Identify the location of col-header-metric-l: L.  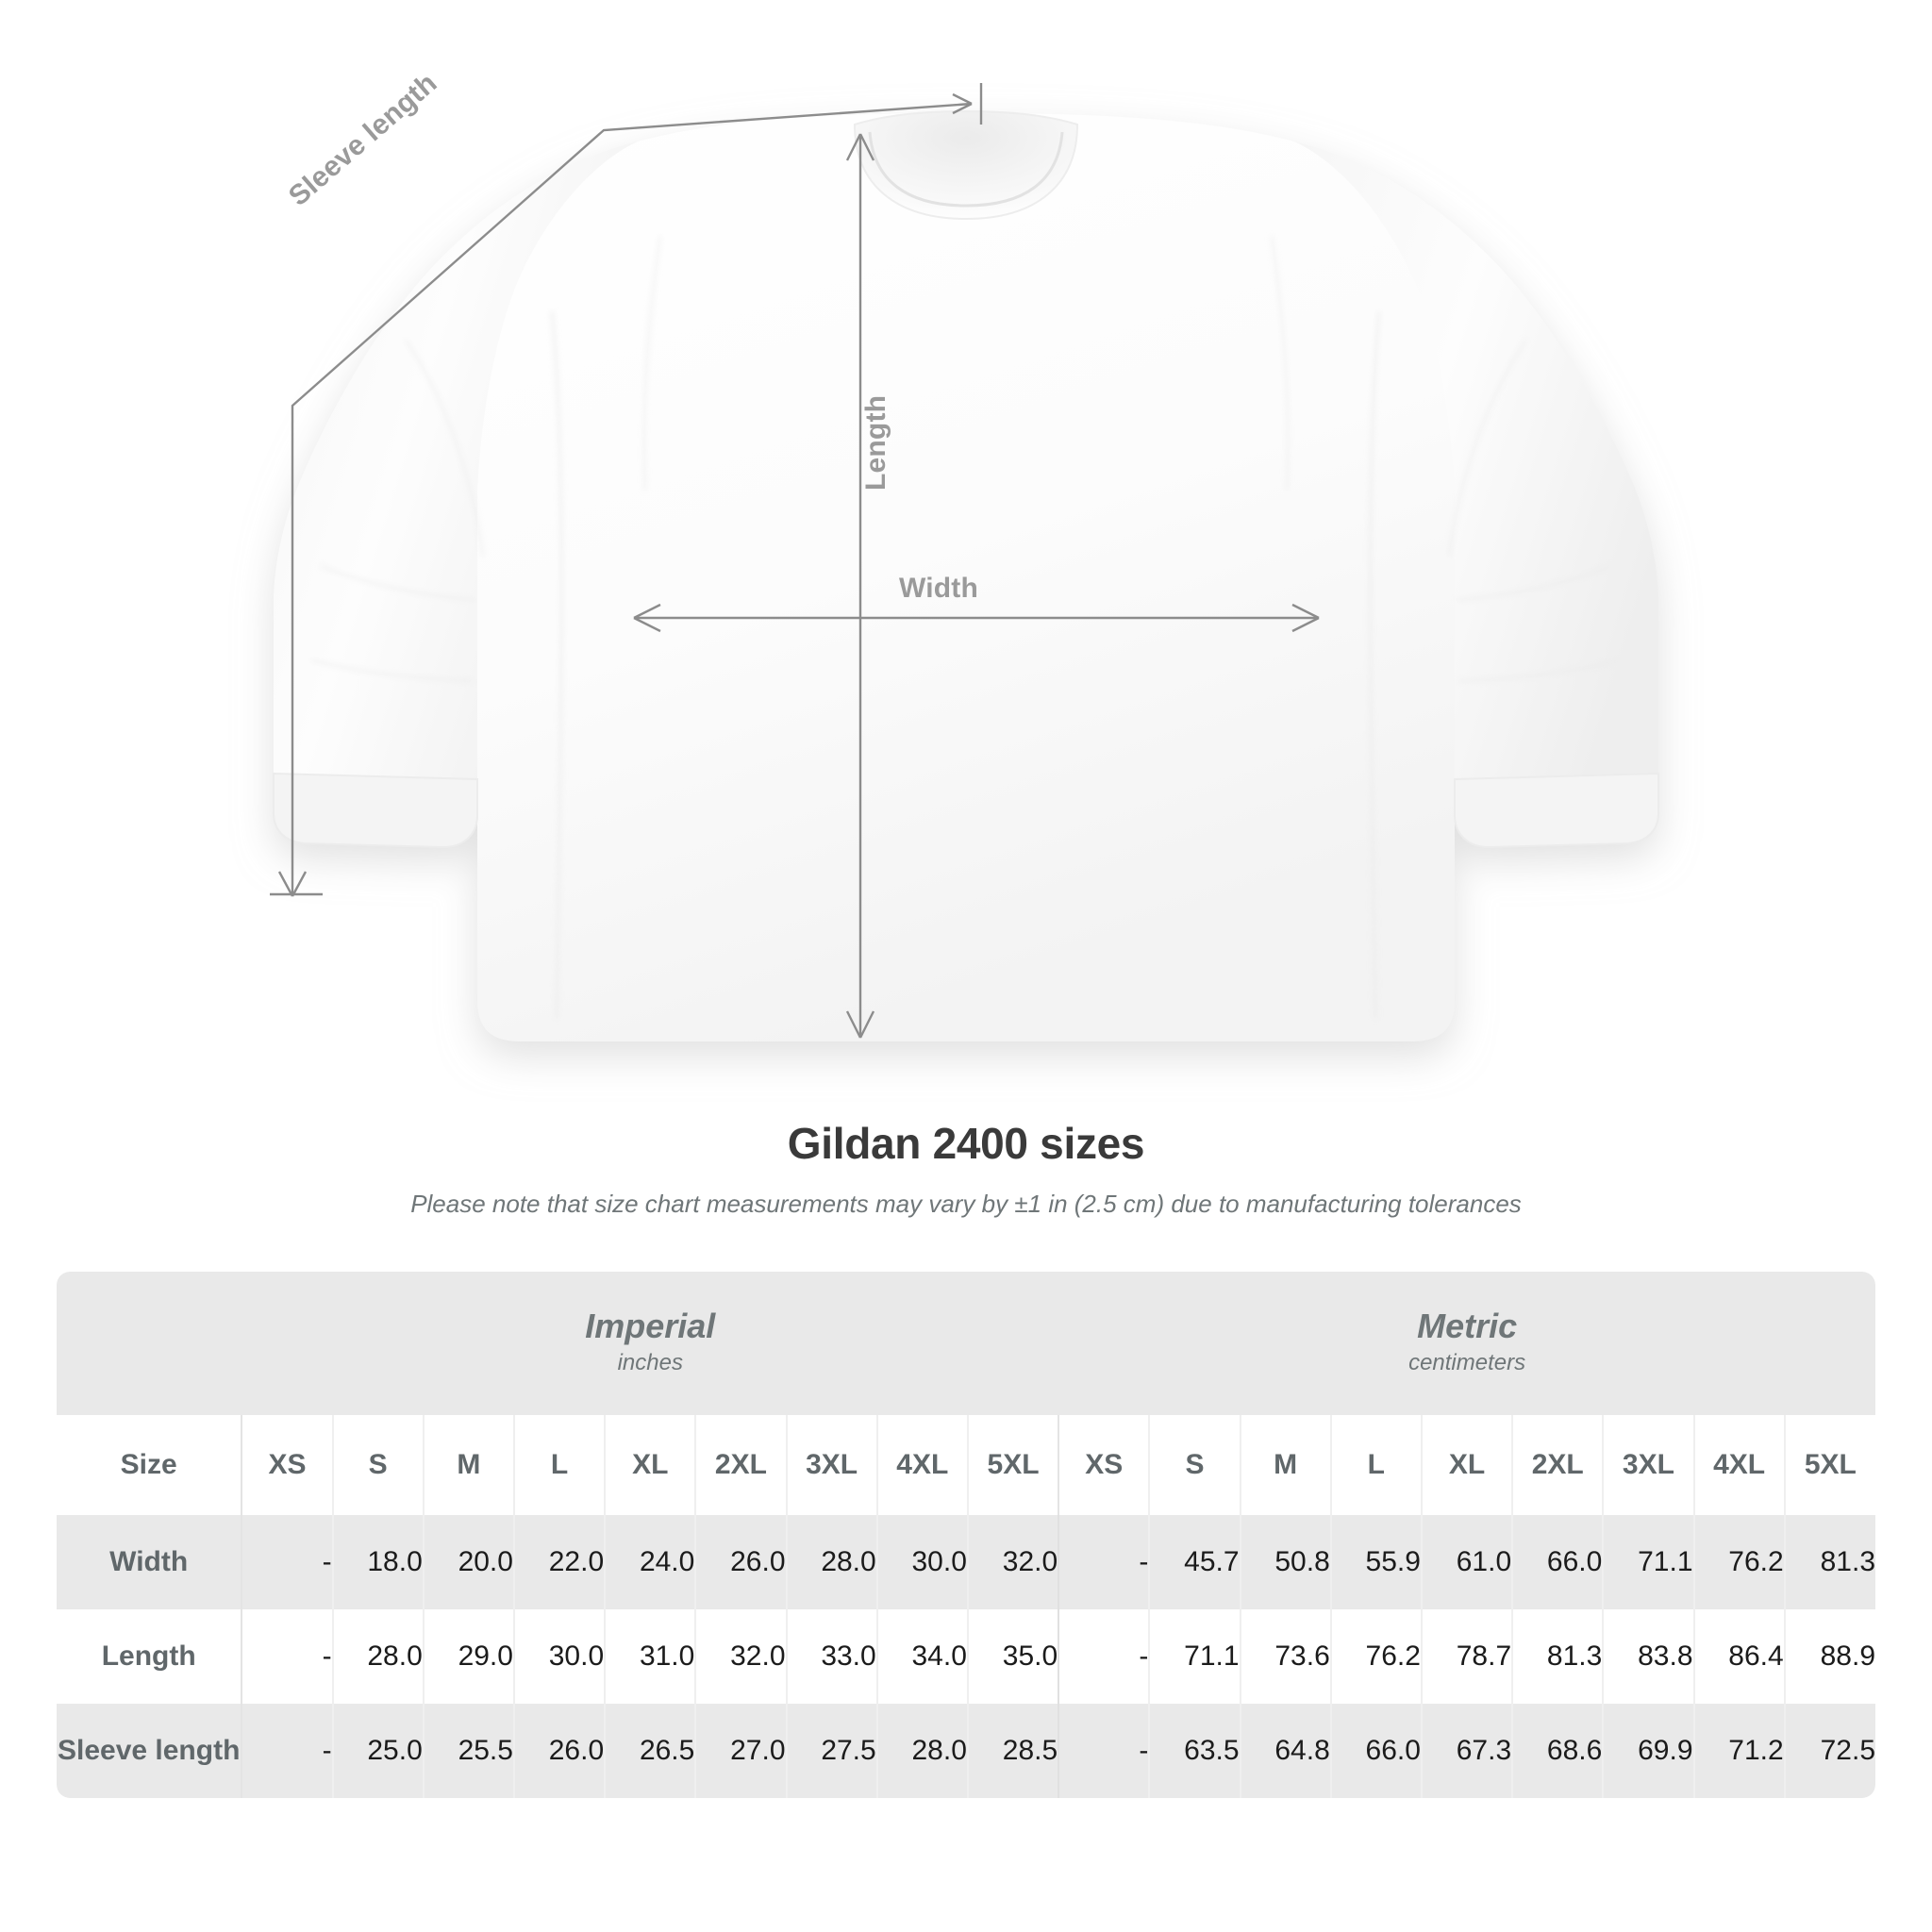
(1375, 1465).